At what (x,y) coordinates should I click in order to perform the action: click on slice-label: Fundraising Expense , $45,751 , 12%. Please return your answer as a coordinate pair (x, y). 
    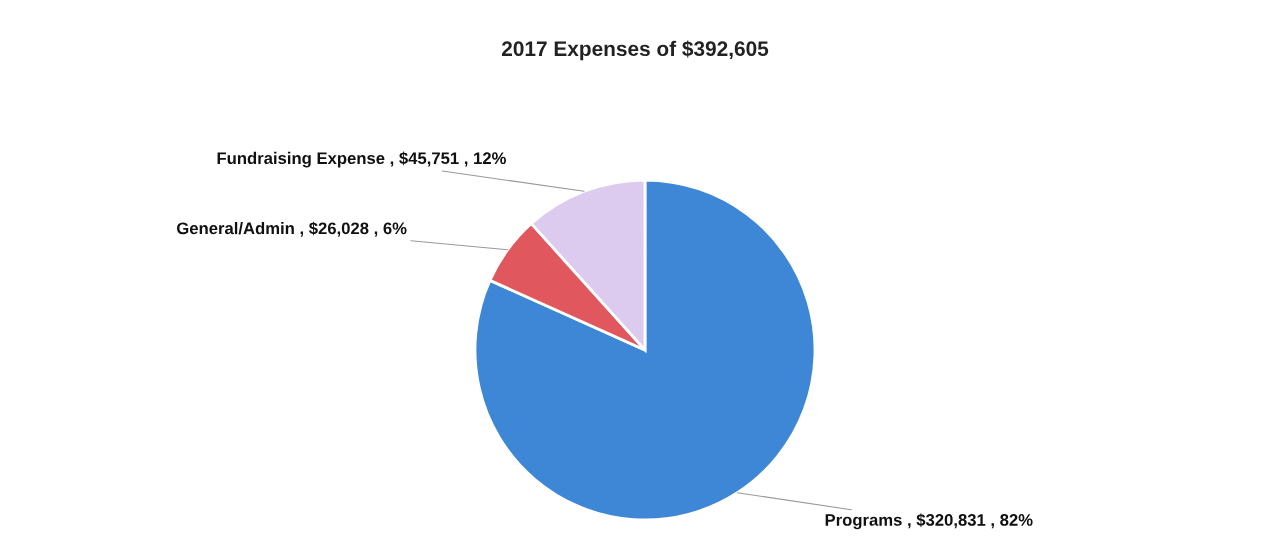
    Looking at the image, I should click on (361, 159).